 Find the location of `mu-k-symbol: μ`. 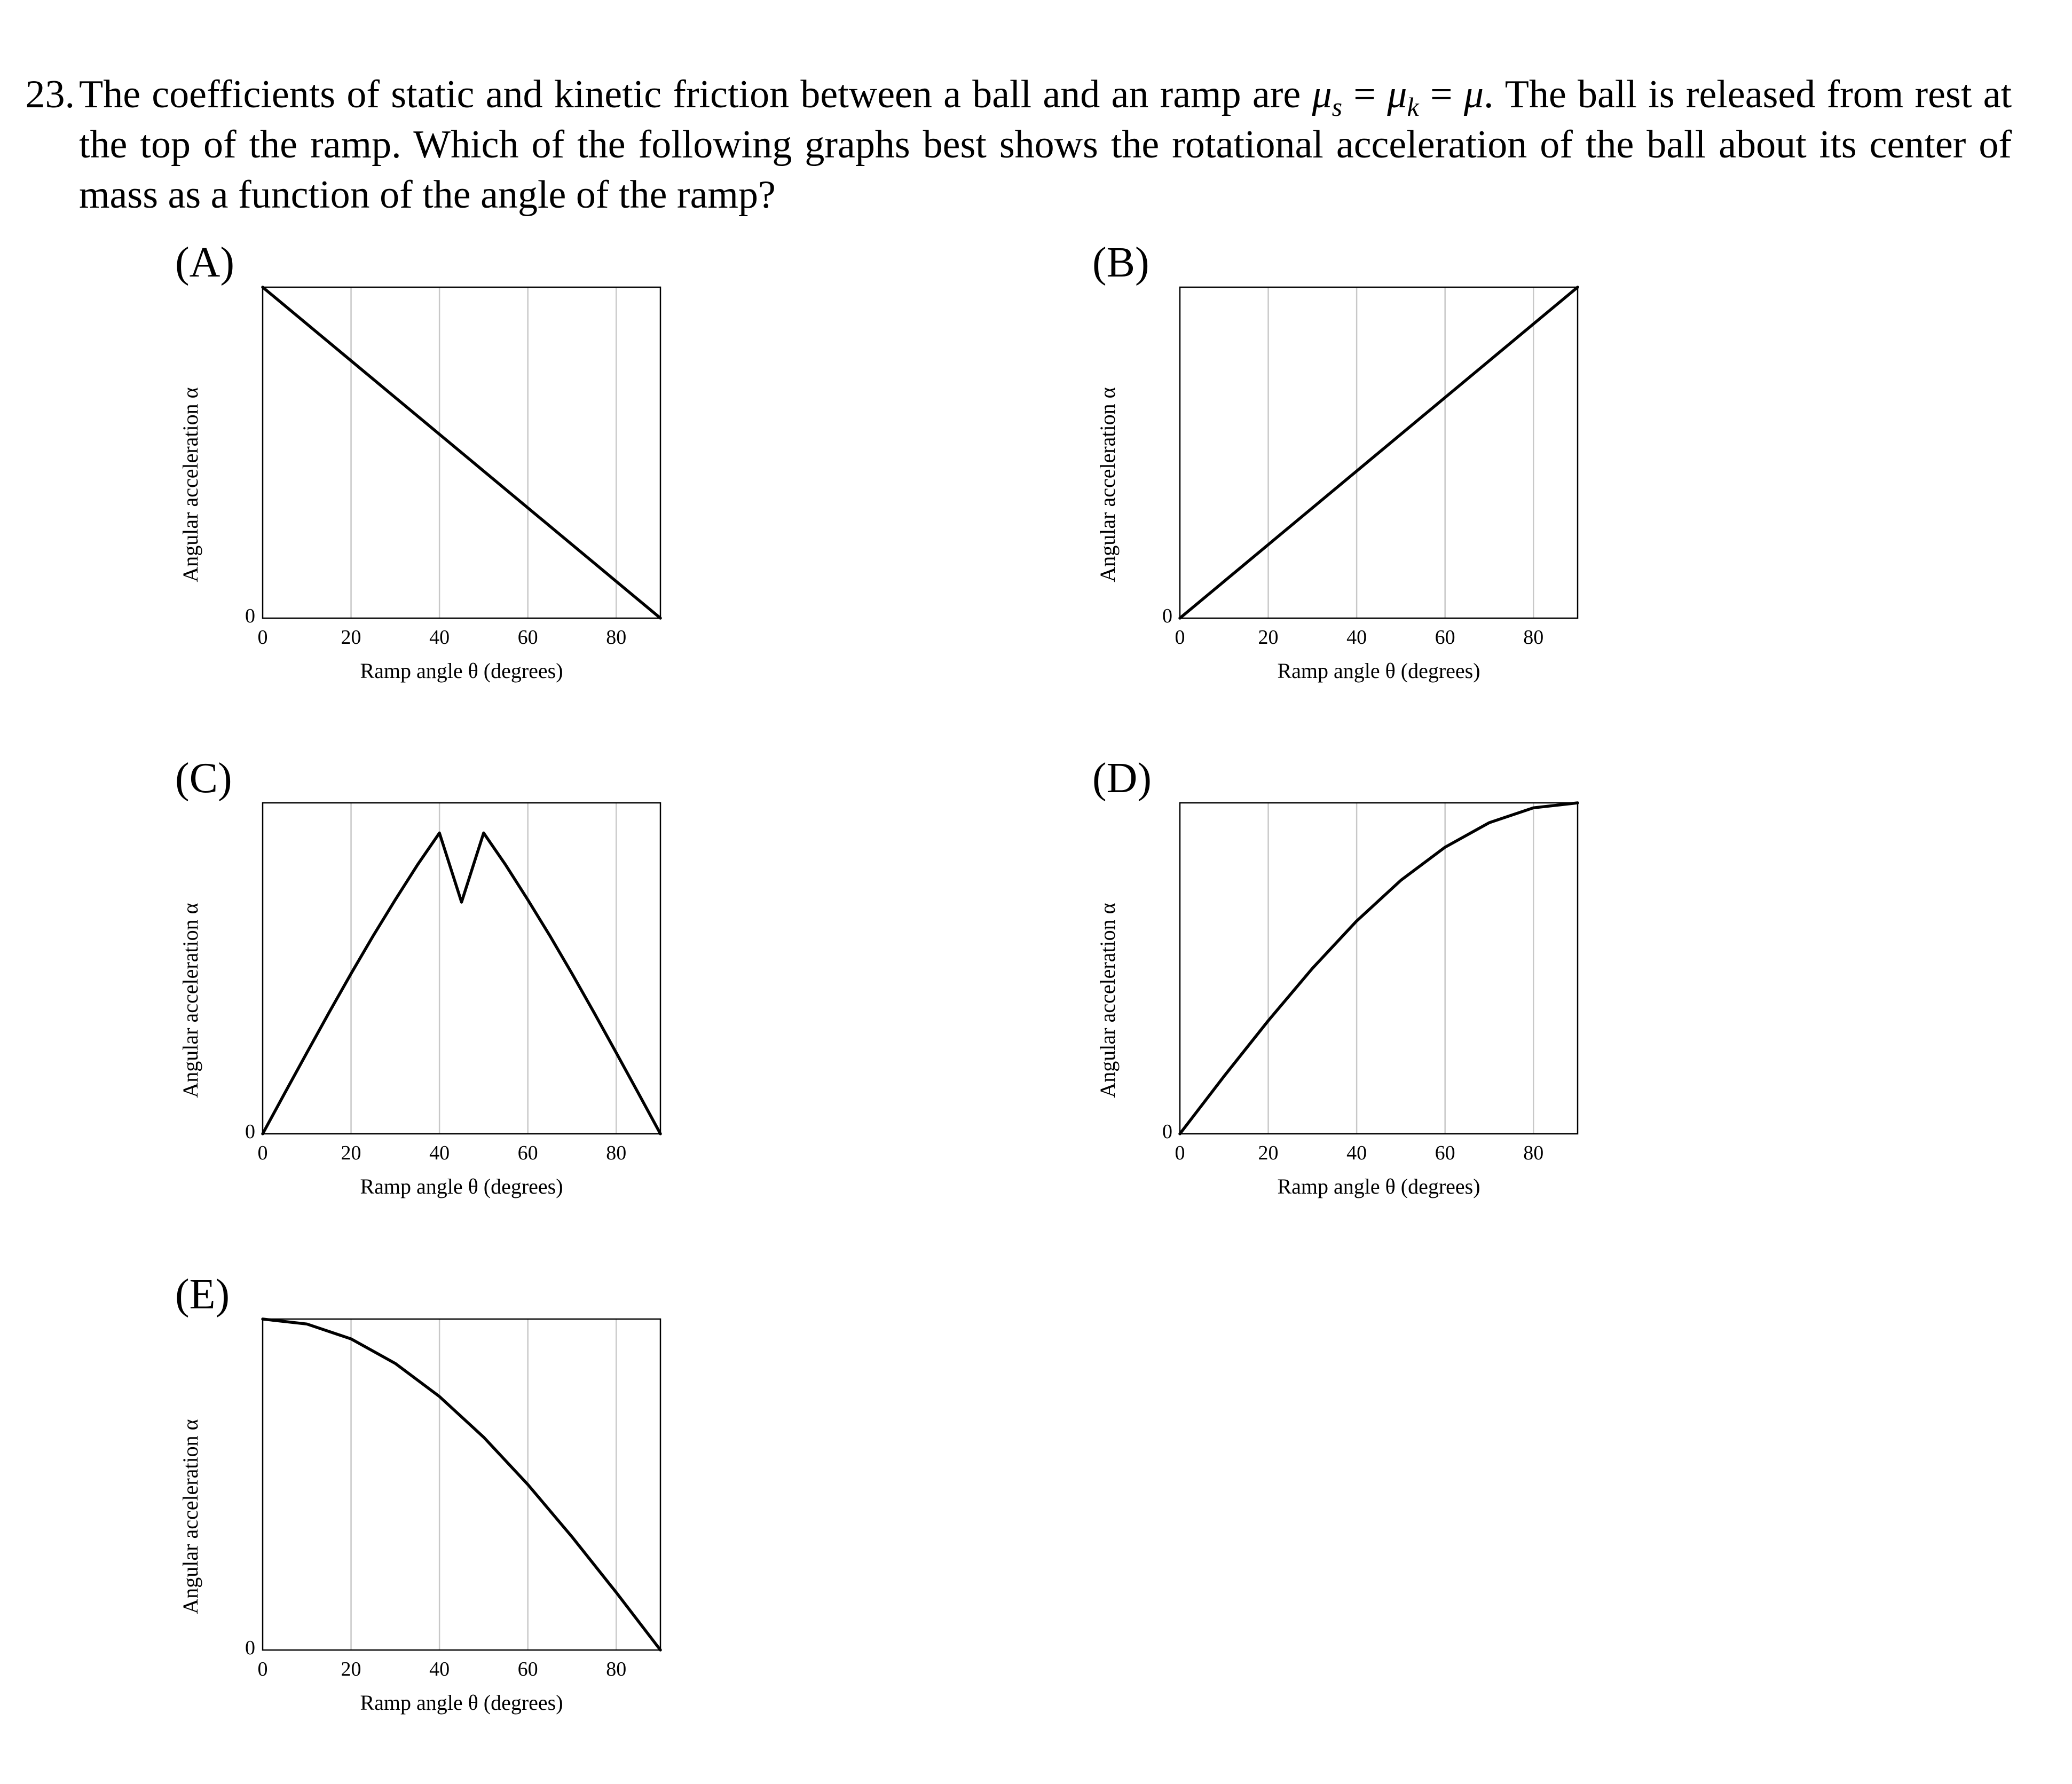

mu-k-symbol: μ is located at coordinates (1397, 94).